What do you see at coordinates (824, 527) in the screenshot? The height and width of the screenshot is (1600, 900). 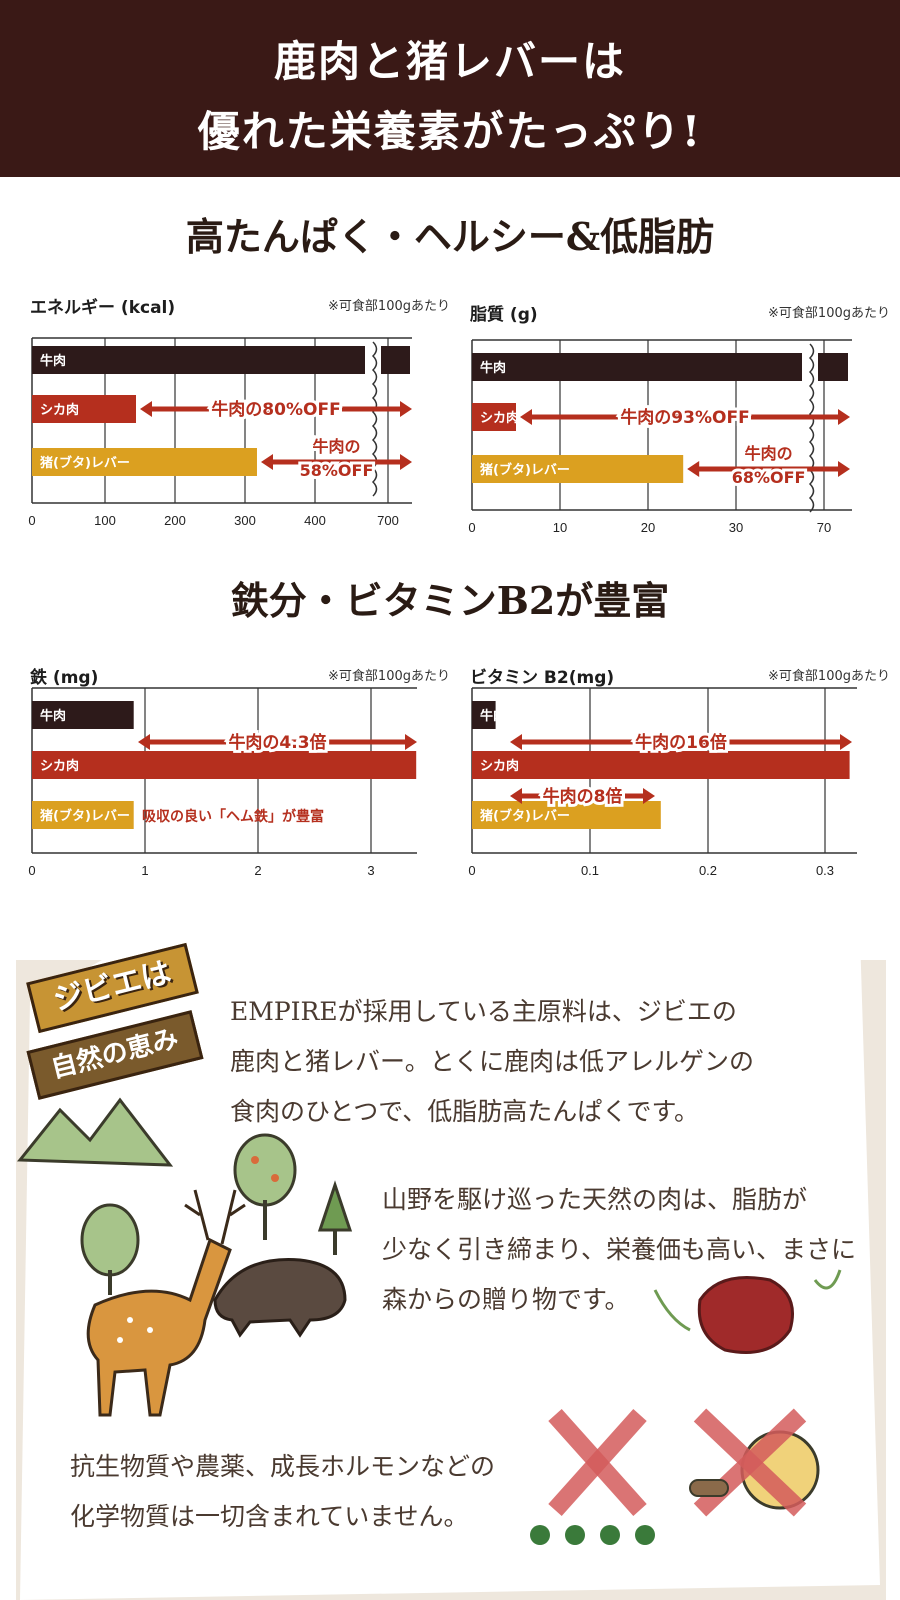 I see `tick-label: 70` at bounding box center [824, 527].